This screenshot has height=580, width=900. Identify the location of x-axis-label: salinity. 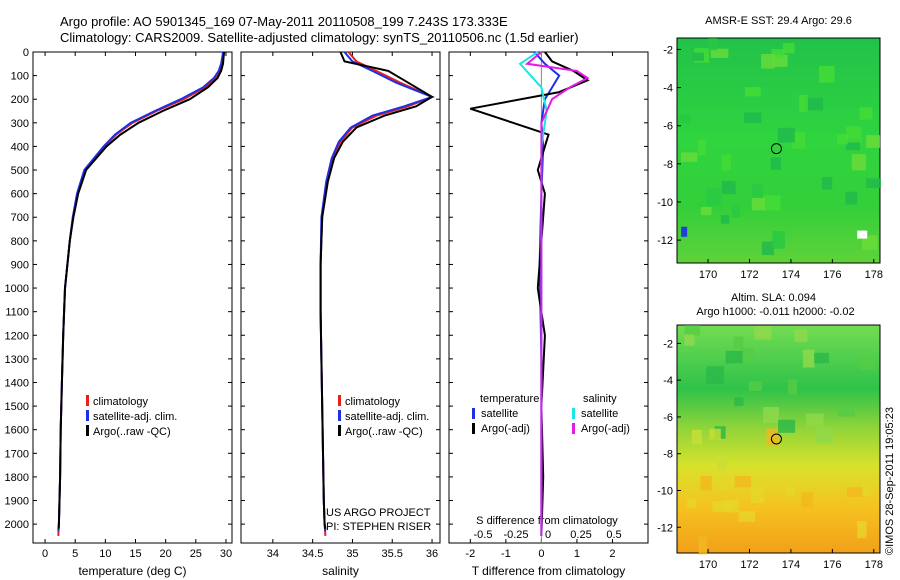
(340, 571).